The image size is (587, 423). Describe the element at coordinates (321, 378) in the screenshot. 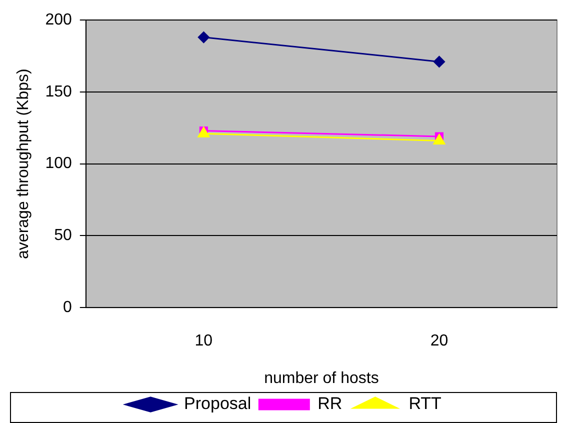

I see `x-axis-title: number of hosts` at that location.